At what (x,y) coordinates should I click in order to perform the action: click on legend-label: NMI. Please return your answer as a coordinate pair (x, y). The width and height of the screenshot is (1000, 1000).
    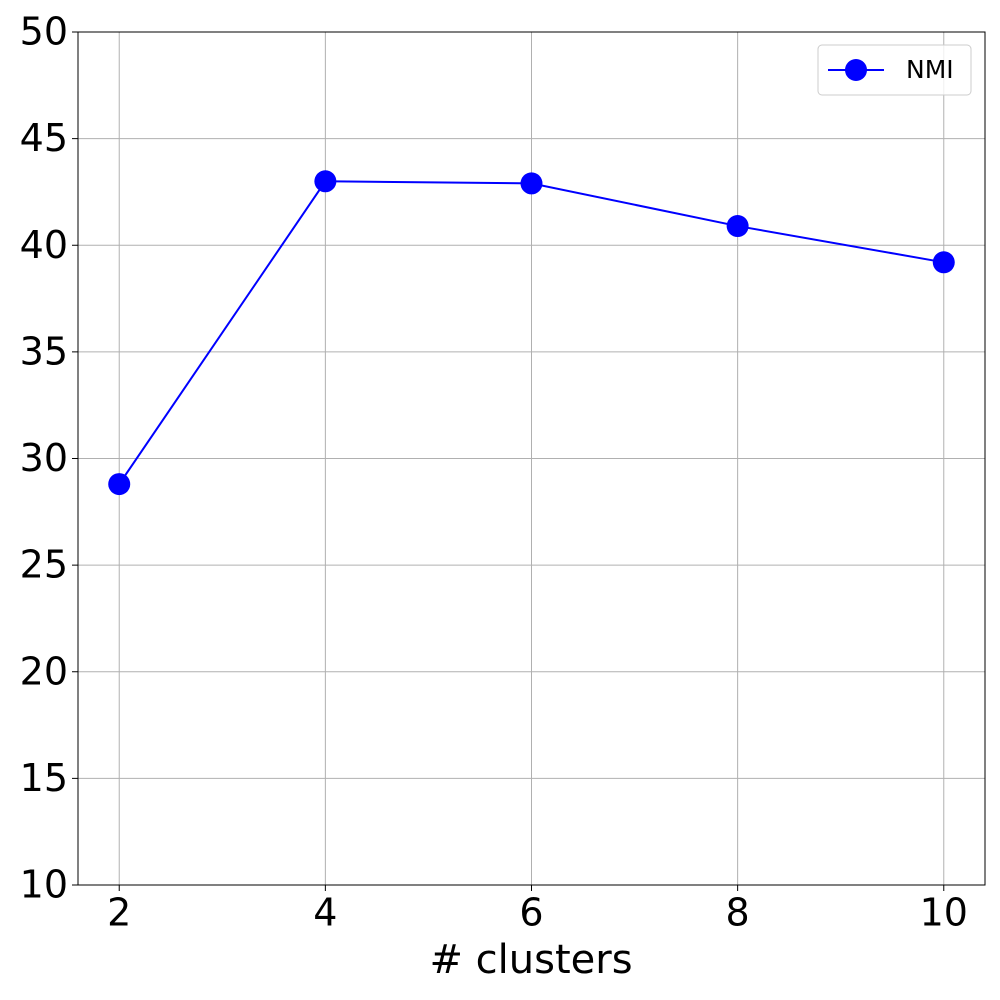
    Looking at the image, I should click on (930, 69).